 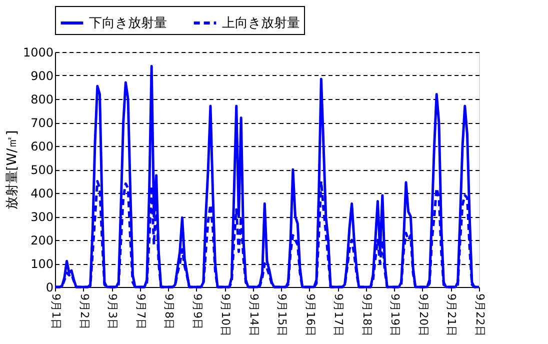 I want to click on x-tick-label: 9月1日, so click(x=56, y=312).